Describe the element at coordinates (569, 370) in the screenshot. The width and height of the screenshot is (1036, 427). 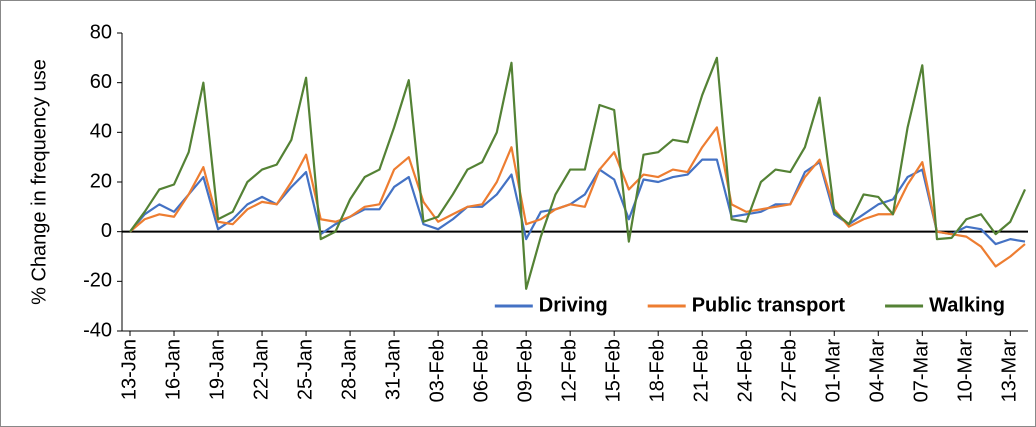
I see `x-tick-label: 12-Feb` at that location.